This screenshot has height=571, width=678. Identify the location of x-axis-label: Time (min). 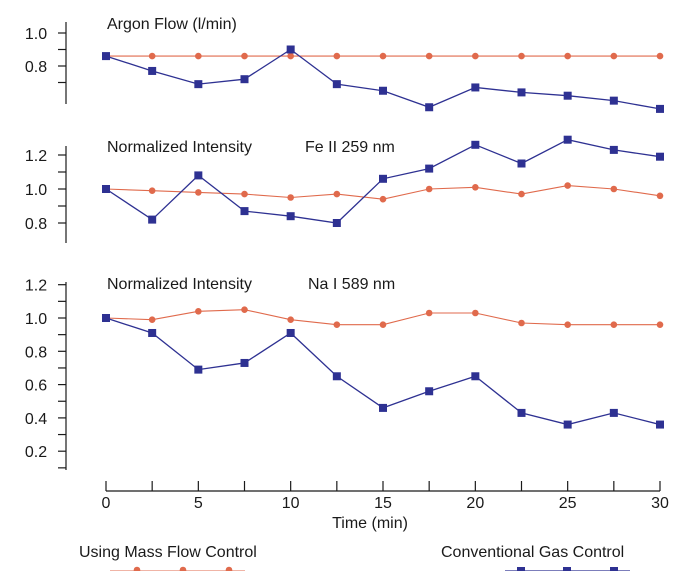
(370, 523).